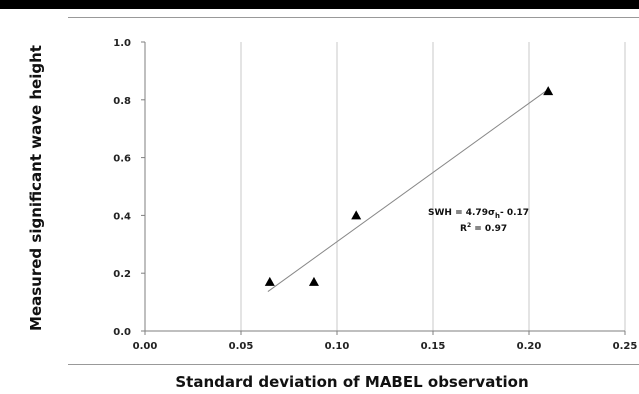 The image size is (639, 394). Describe the element at coordinates (122, 332) in the screenshot. I see `y-tick-label: 0.0` at that location.